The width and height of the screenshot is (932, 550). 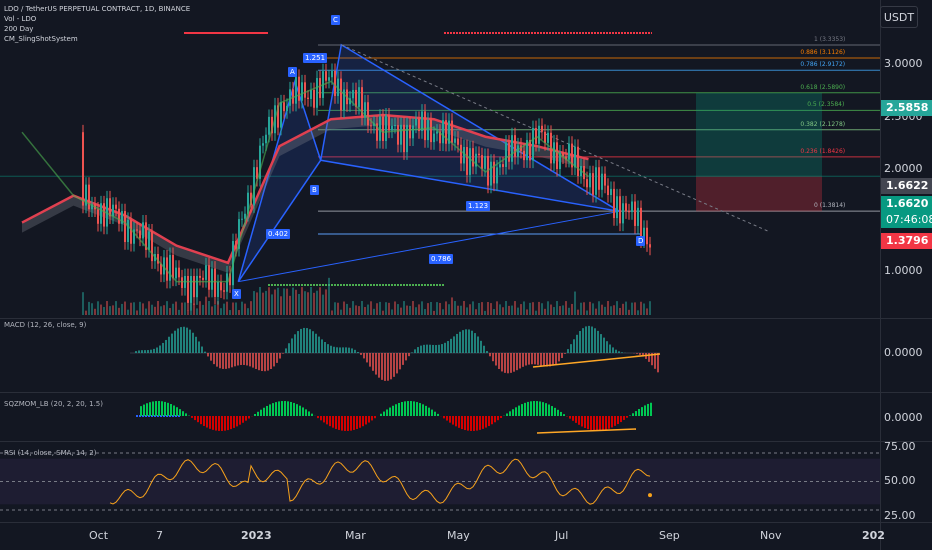 I want to click on macd-pane, so click(x=466, y=355).